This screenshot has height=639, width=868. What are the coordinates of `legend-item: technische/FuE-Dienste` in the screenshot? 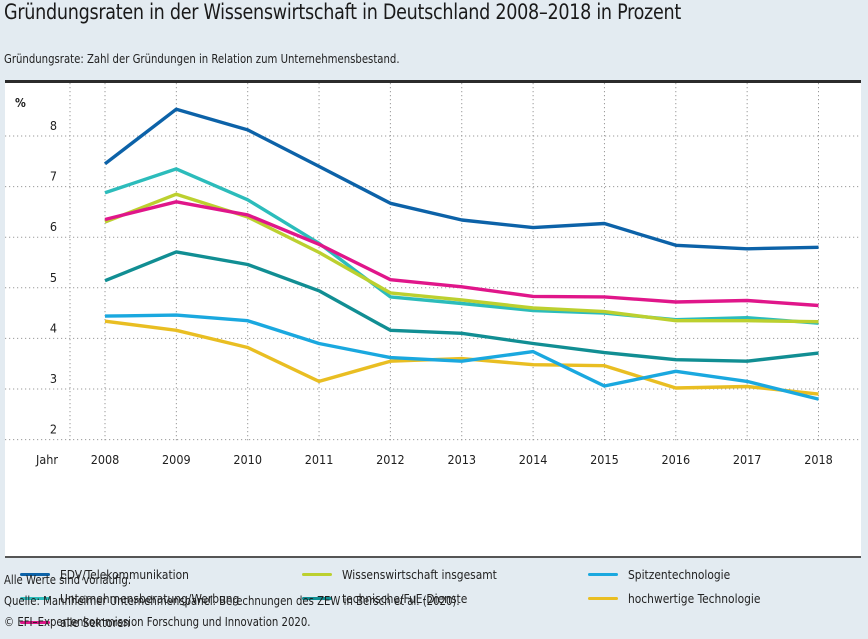 It's located at (388, 598).